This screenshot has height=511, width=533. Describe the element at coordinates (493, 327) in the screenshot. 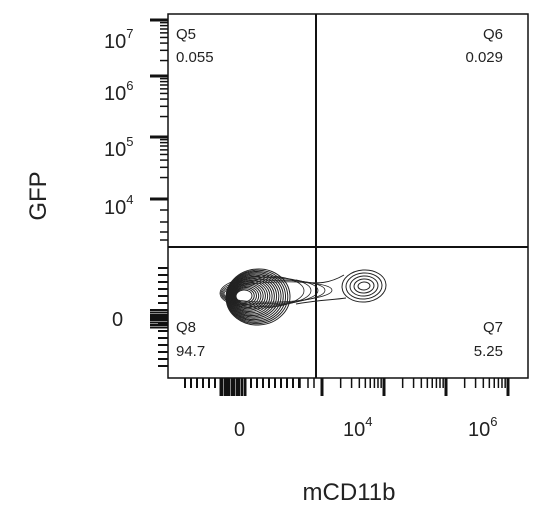

I see `quadrant-q7-name: Q7` at that location.